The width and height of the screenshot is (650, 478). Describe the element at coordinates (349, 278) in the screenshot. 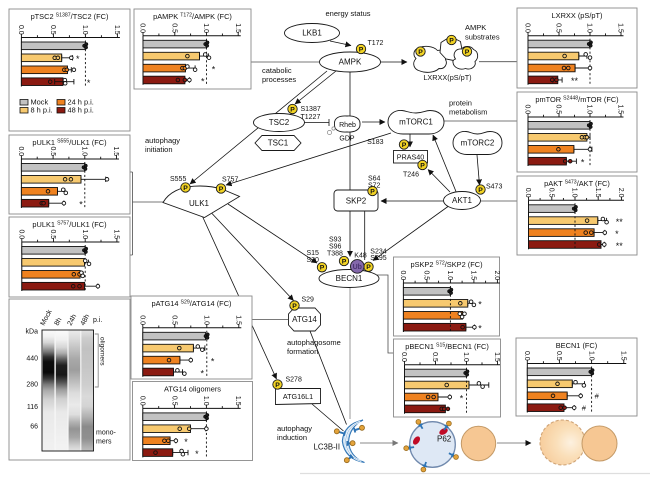

I see `svg-text: BECN1` at that location.